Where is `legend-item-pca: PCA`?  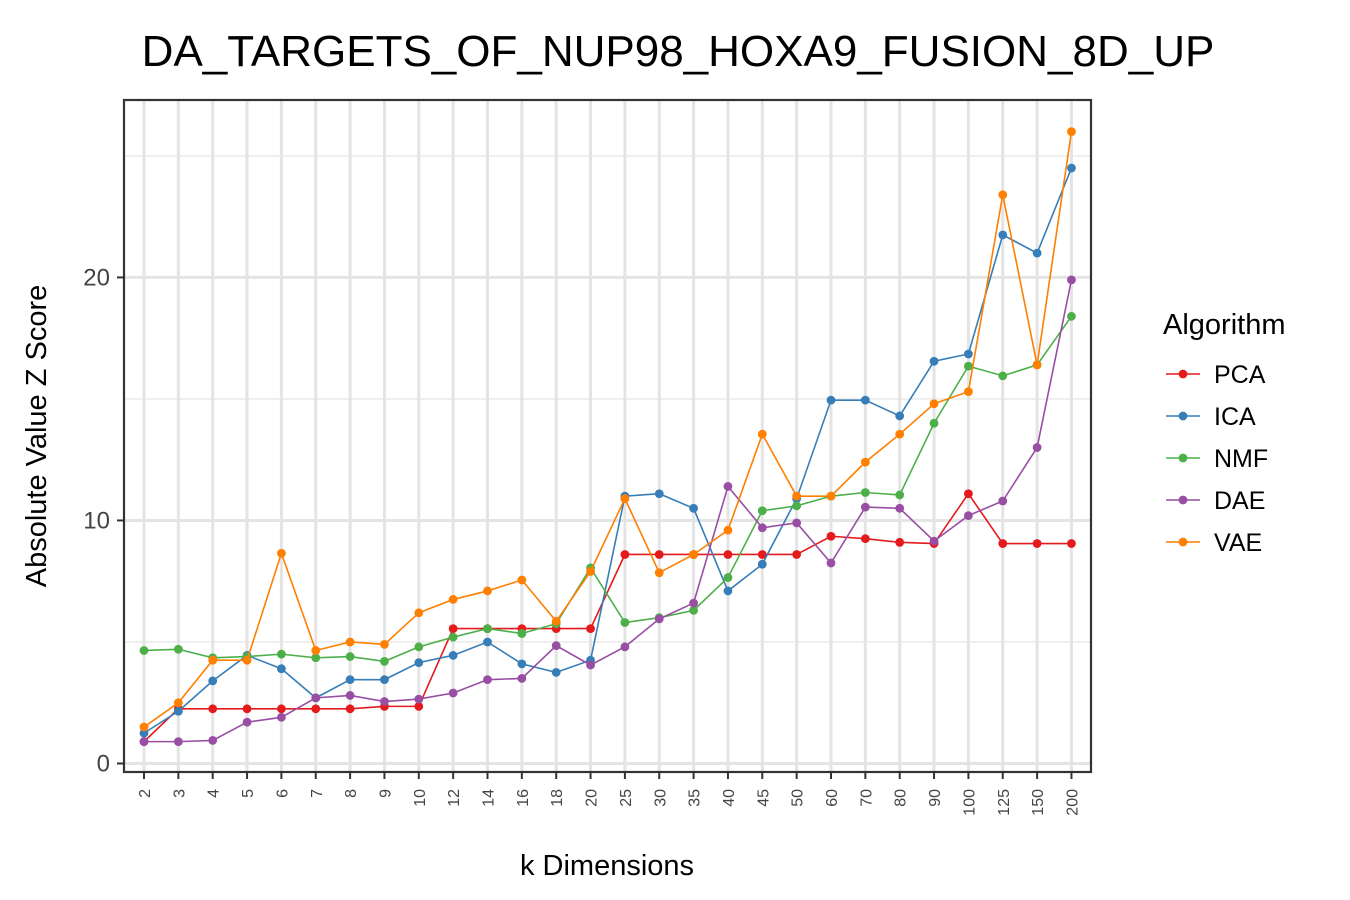
legend-item-pca: PCA is located at coordinates (1216, 375).